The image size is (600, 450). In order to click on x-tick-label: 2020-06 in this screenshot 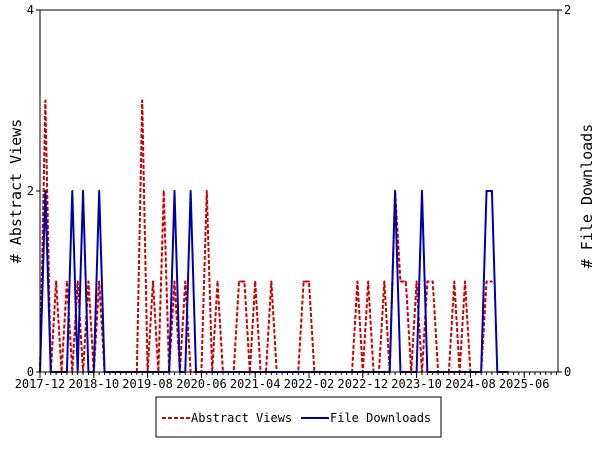, I will do `click(201, 384)`.